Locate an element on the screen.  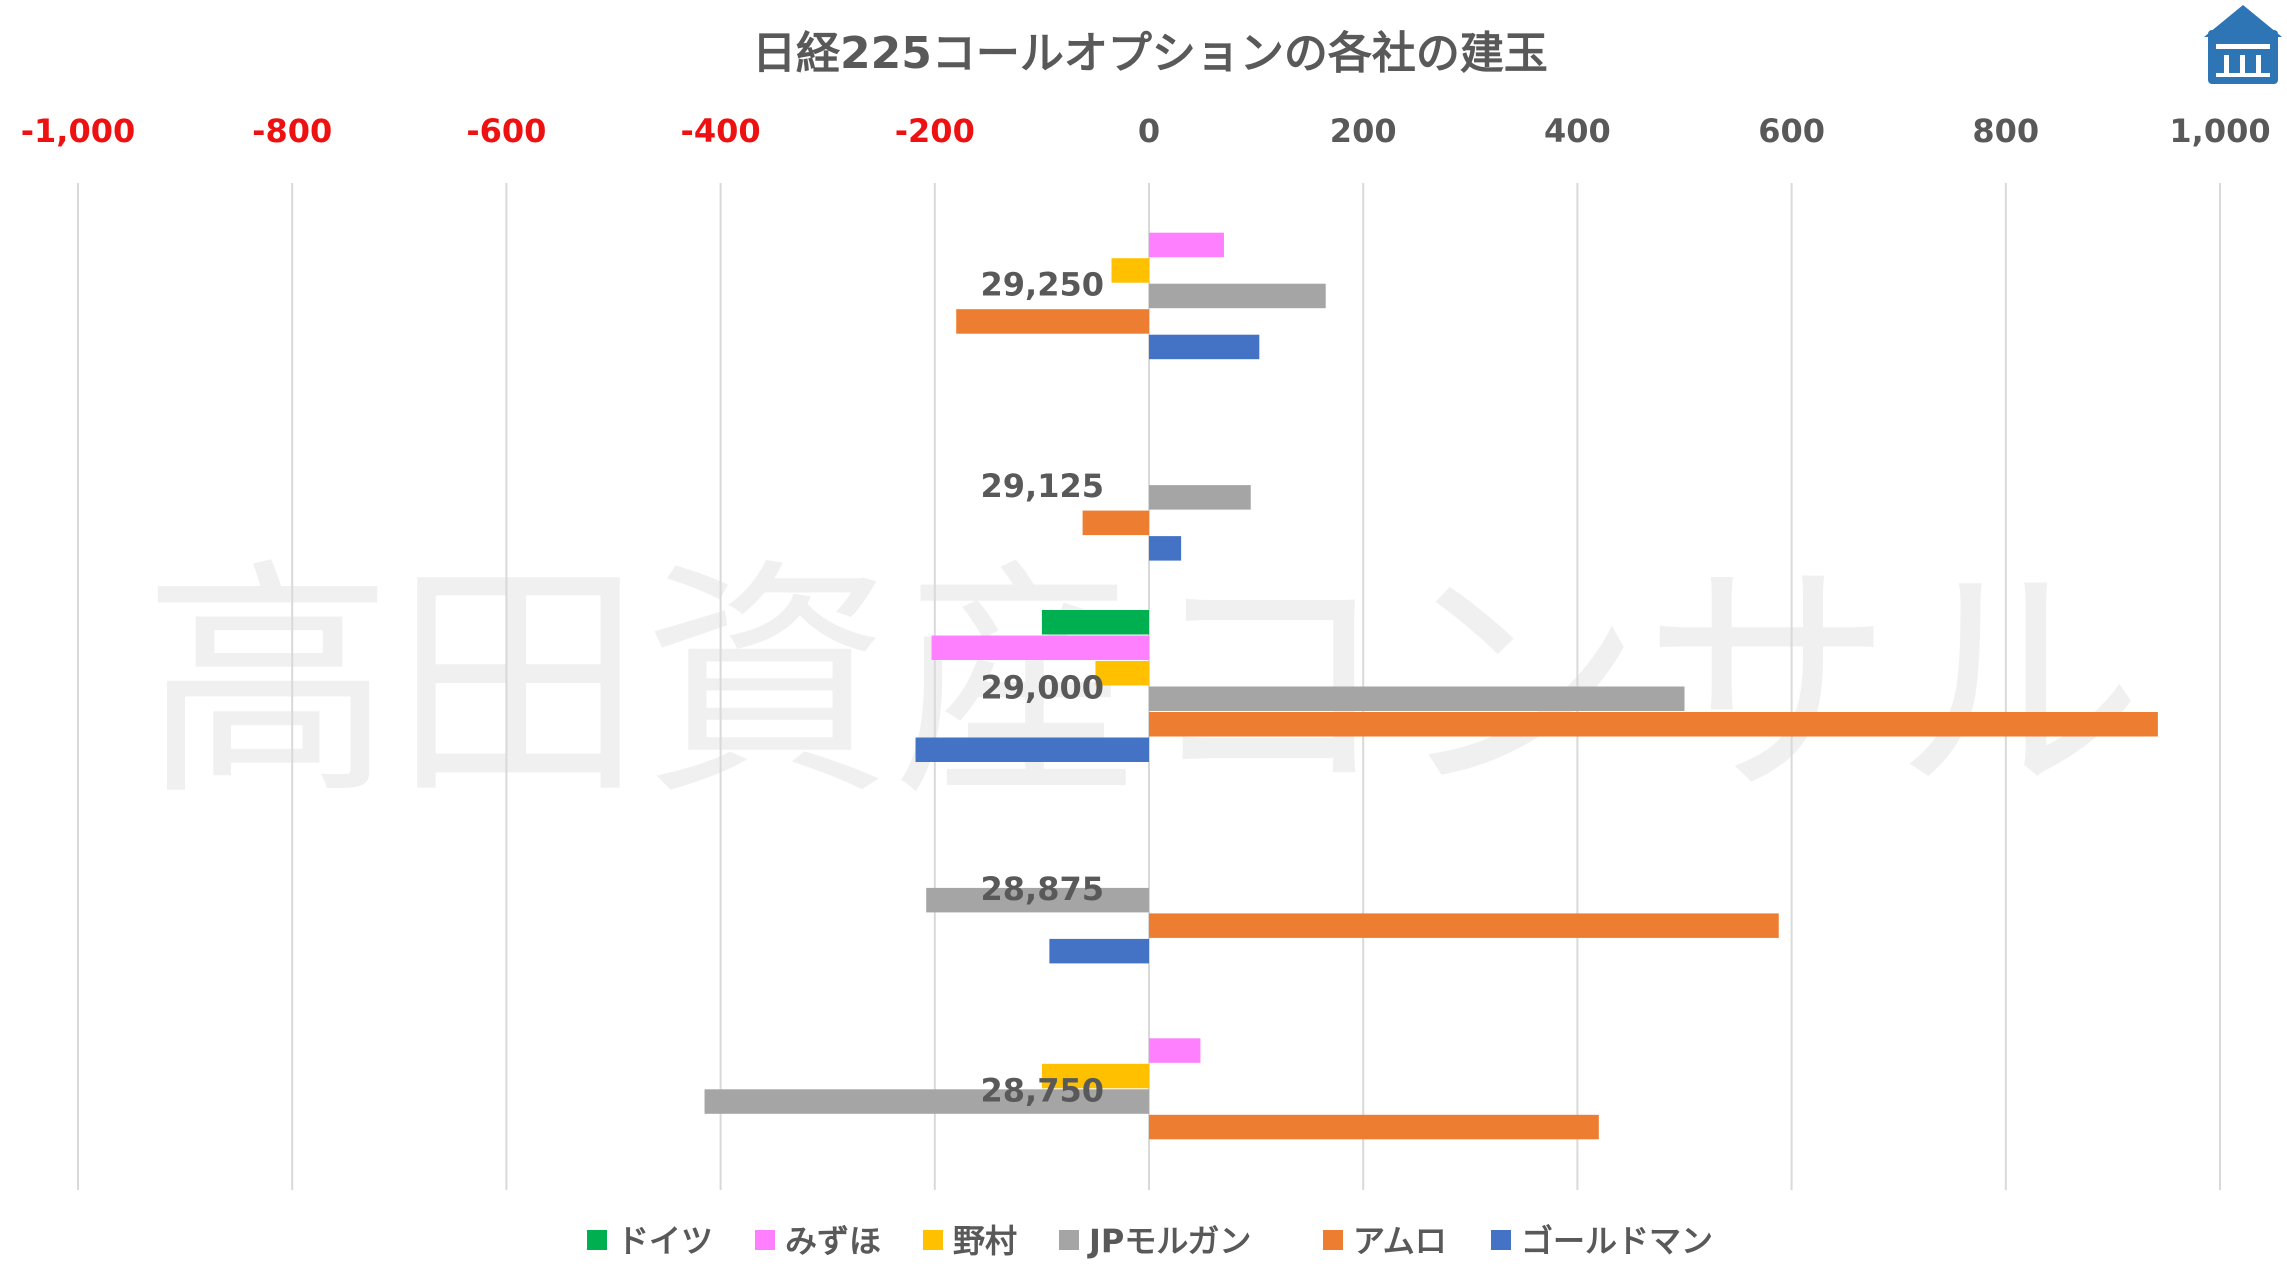
x-tick-label: 200 is located at coordinates (1363, 131).